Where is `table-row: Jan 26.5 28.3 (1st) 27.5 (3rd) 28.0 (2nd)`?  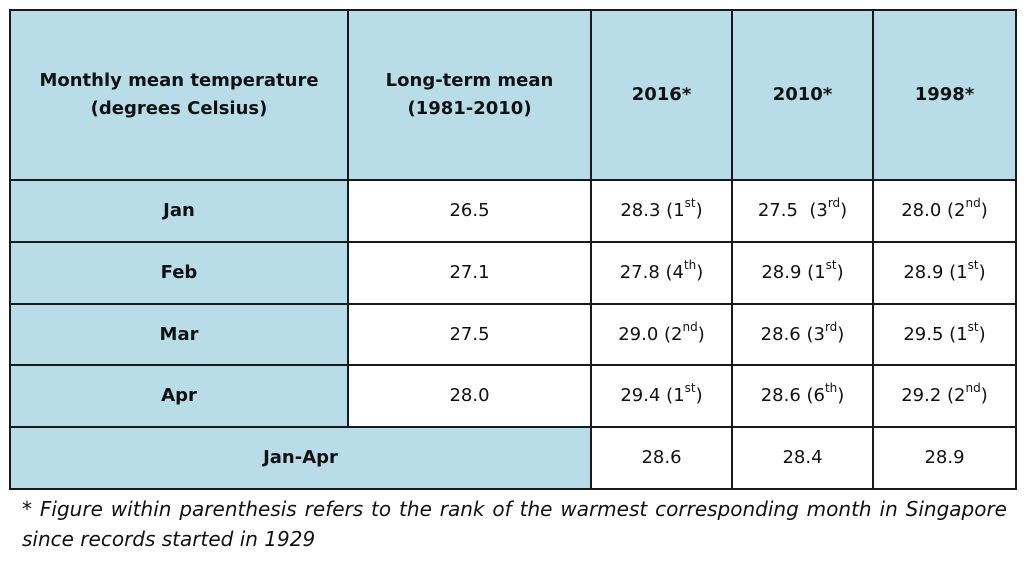 table-row: Jan 26.5 28.3 (1st) 27.5 (3rd) 28.0 (2nd) is located at coordinates (513, 211).